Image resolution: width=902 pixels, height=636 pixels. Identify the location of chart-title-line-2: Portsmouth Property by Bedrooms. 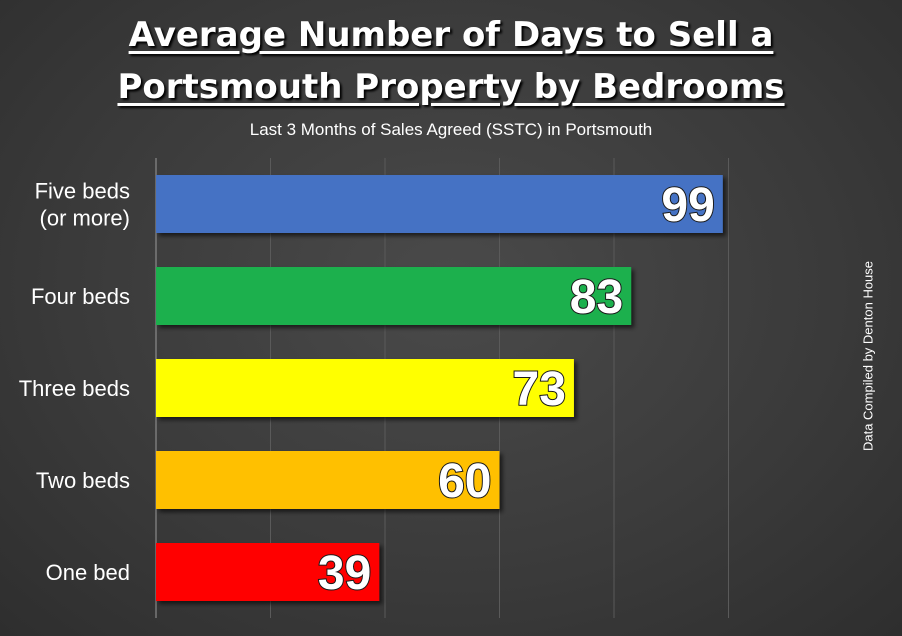
(451, 87).